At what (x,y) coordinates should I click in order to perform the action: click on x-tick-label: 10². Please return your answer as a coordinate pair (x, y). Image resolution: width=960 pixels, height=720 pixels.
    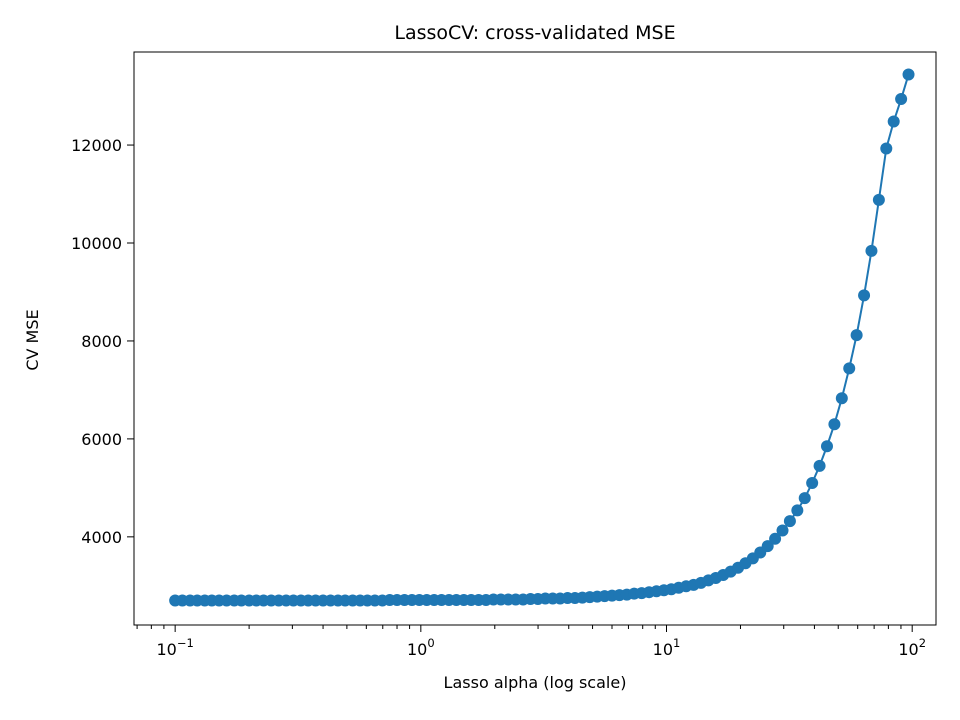
    Looking at the image, I should click on (912, 647).